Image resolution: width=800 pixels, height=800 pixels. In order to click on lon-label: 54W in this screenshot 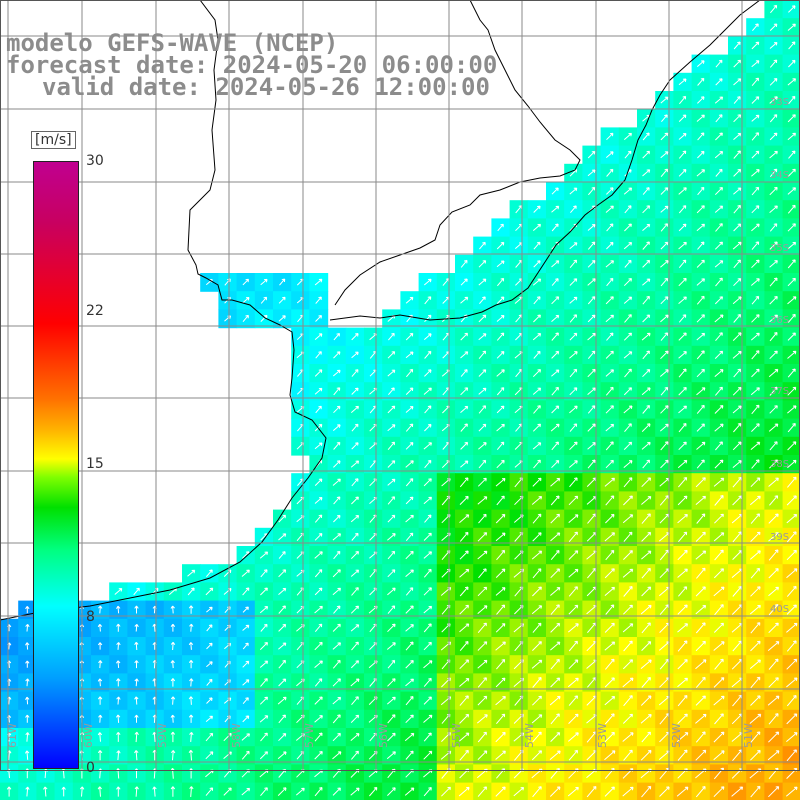, I will do `click(529, 735)`.